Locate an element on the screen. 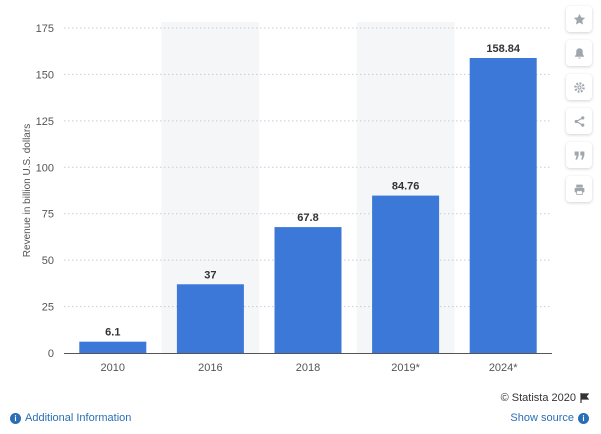 The image size is (601, 434). data-label: 84.76 is located at coordinates (406, 187).